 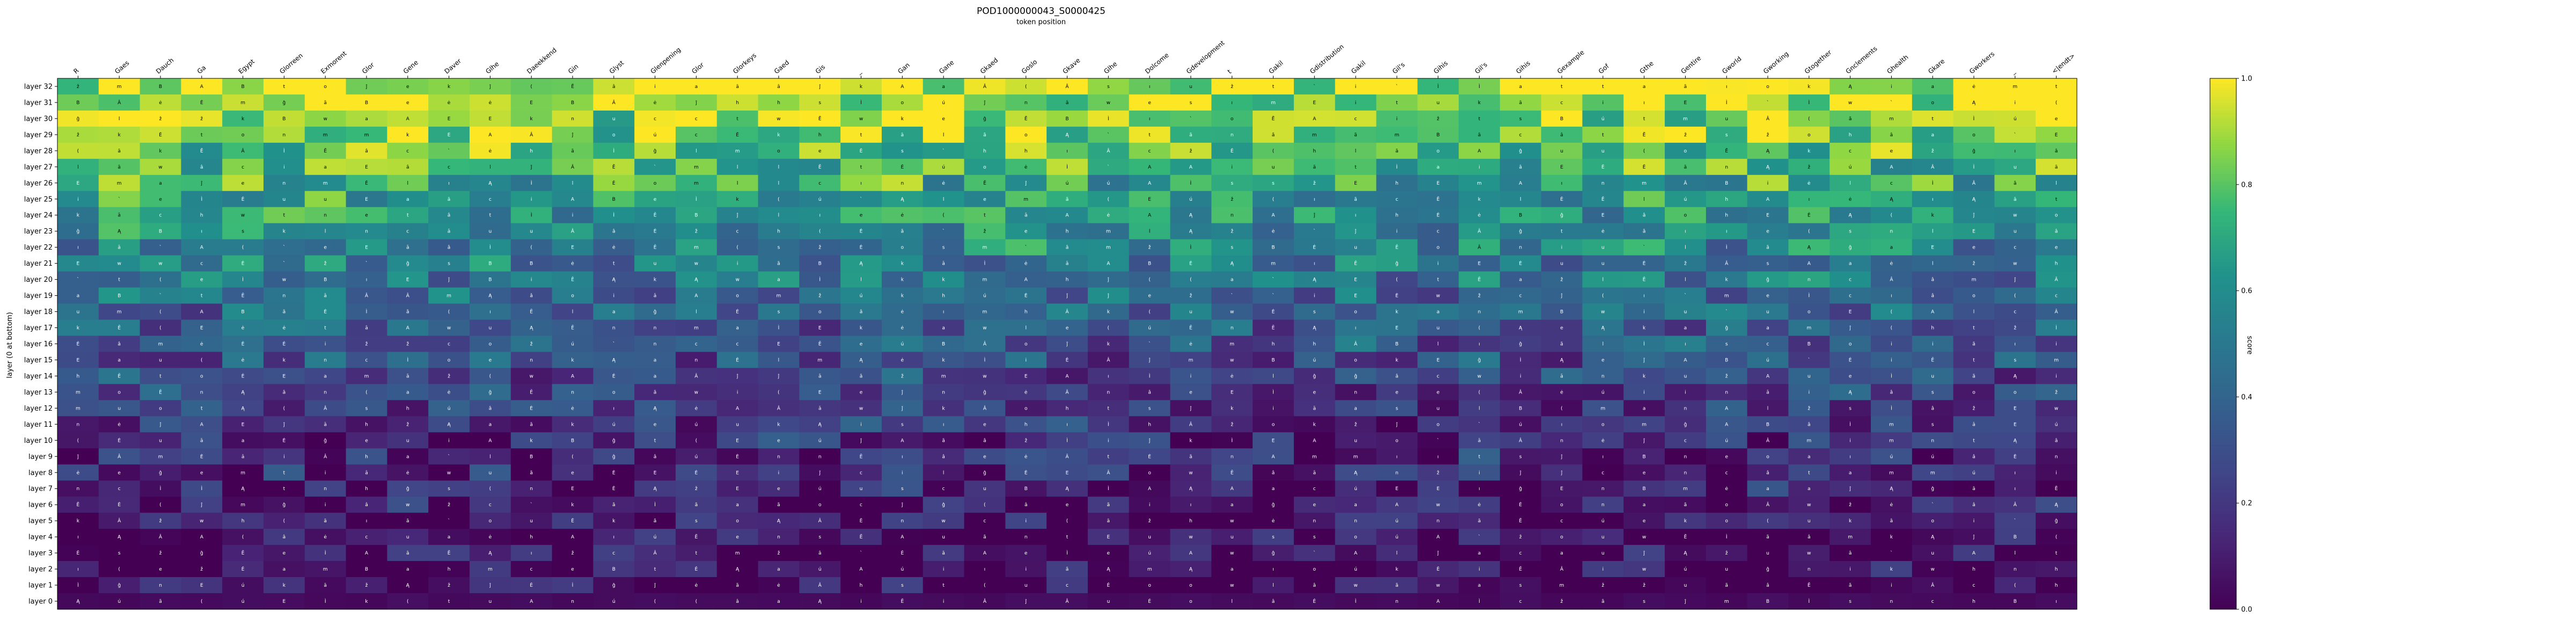 I want to click on heatmap-cell-label: Ė, so click(x=201, y=456).